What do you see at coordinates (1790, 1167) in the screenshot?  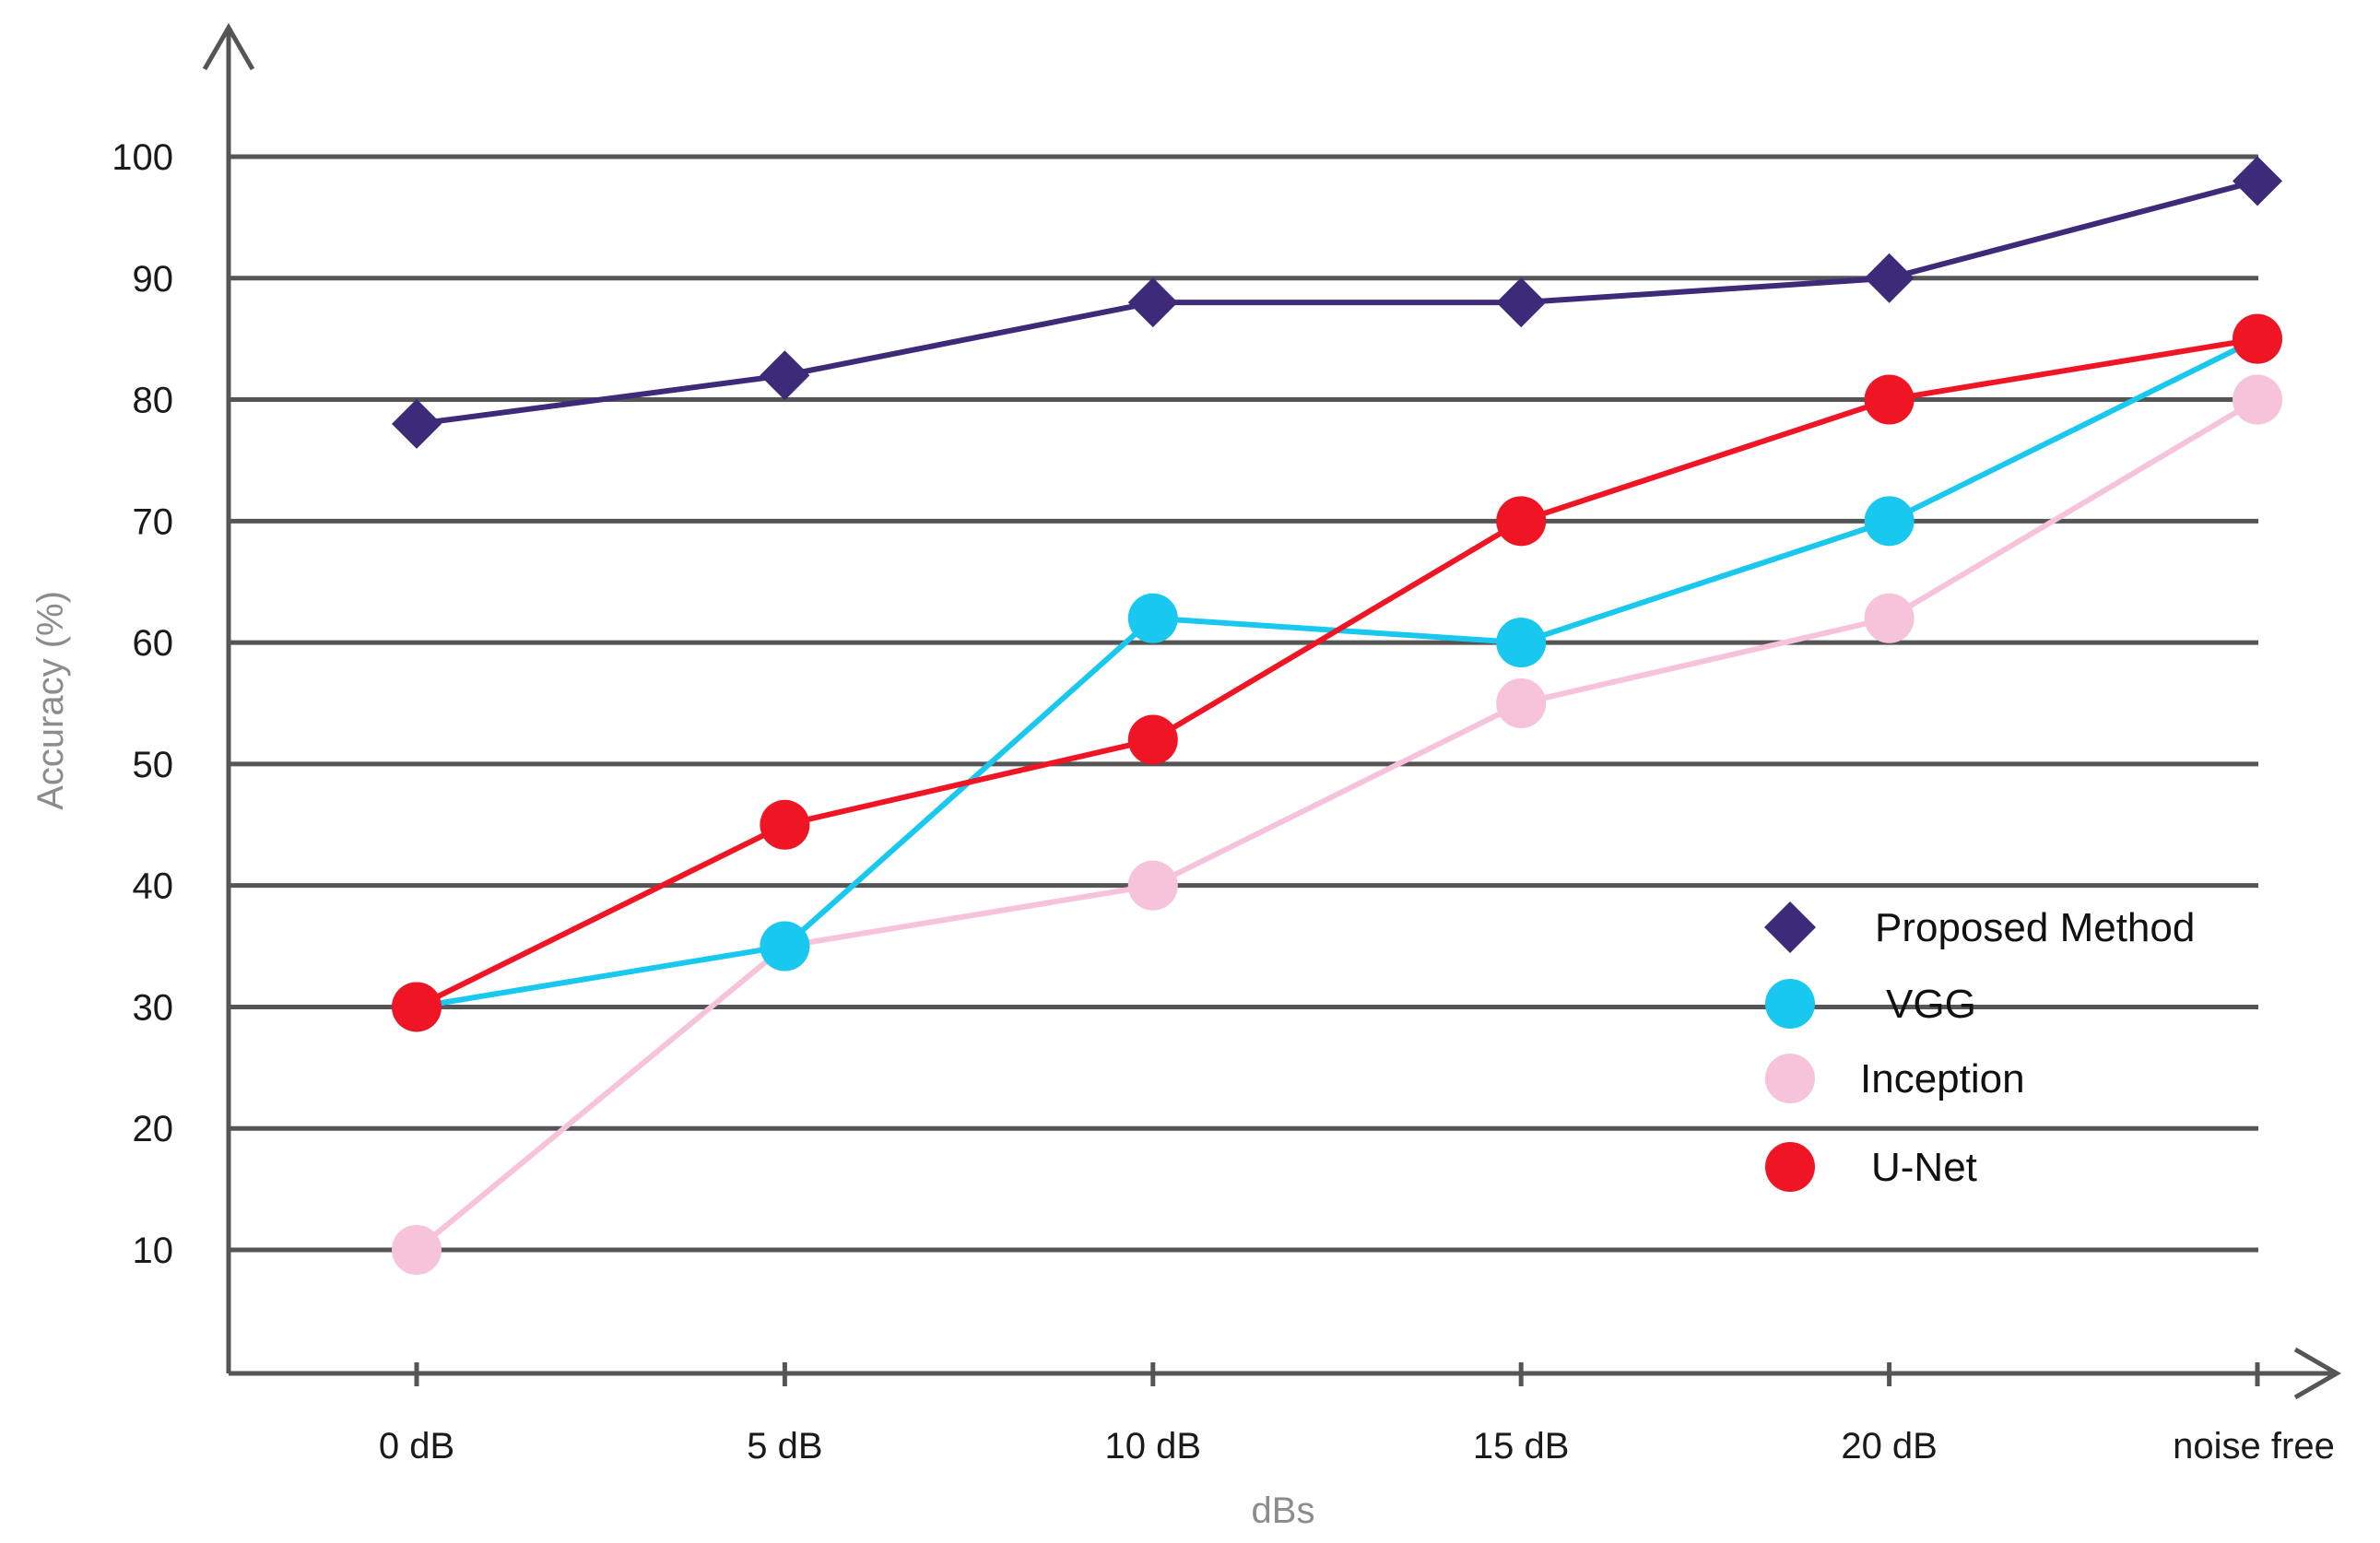 I see `legend-marker-u-net` at bounding box center [1790, 1167].